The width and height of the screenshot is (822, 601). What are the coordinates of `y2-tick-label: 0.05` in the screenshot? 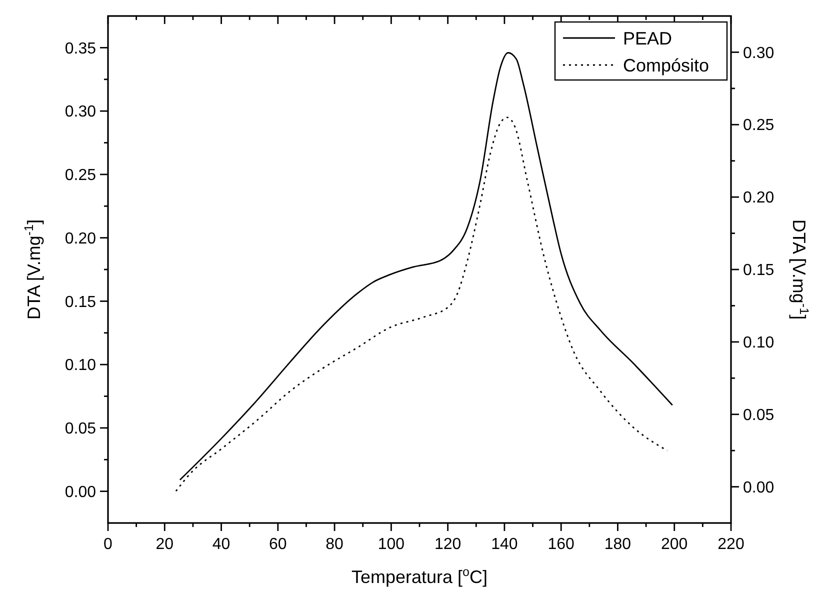 It's located at (758, 415).